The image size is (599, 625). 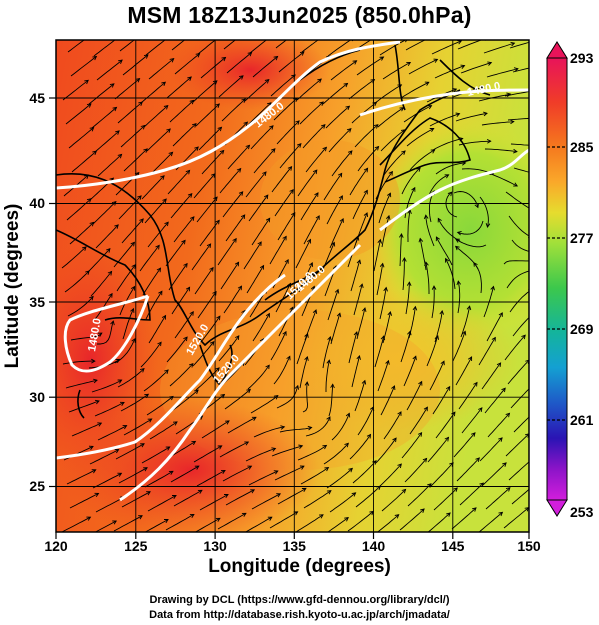 What do you see at coordinates (557, 508) in the screenshot?
I see `colorbar-bottom-arrow` at bounding box center [557, 508].